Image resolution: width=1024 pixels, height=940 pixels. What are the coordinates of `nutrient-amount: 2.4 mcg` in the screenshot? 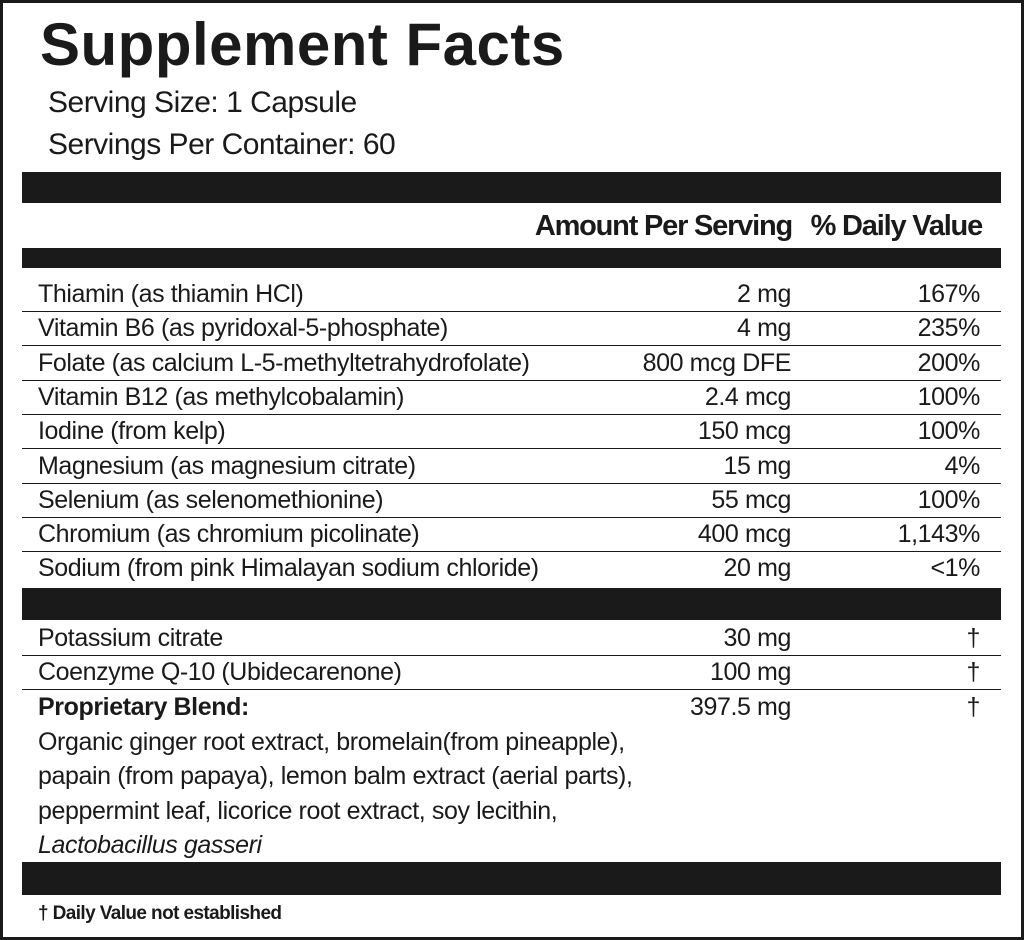 It's located at (748, 396).